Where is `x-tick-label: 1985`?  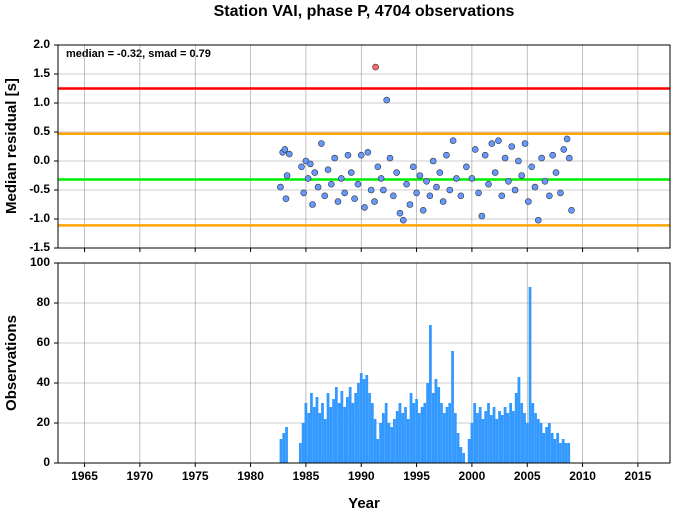
x-tick-label: 1985 is located at coordinates (306, 476).